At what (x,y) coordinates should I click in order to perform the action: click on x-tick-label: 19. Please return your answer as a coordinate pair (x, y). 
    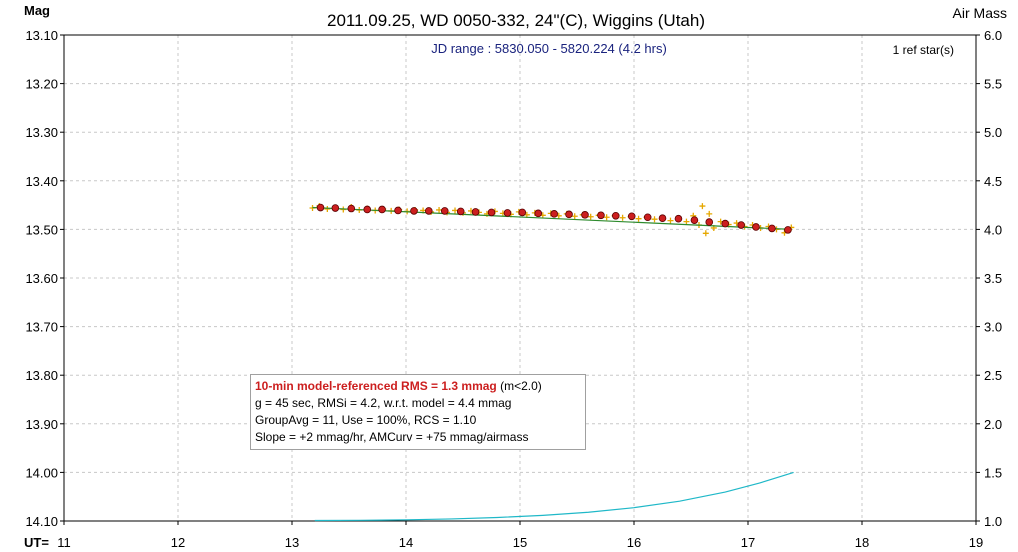
    Looking at the image, I should click on (976, 542).